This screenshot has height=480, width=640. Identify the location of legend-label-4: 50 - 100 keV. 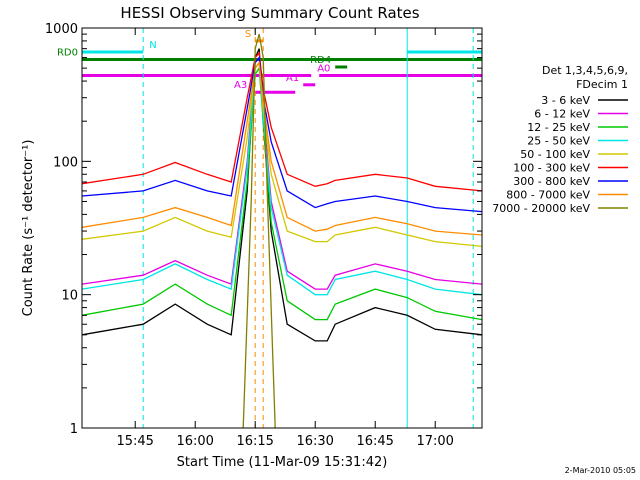
(555, 154).